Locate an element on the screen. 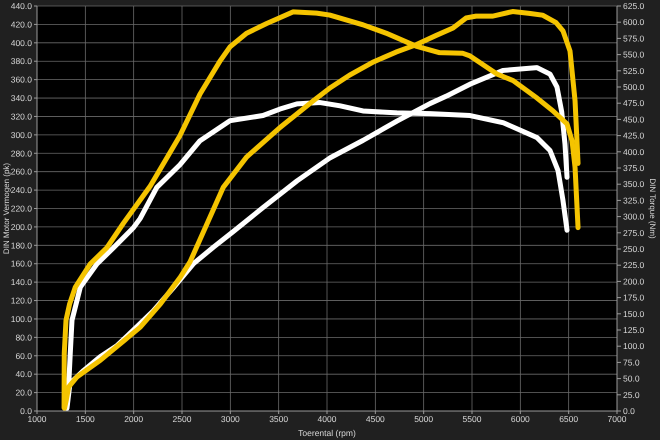 This screenshot has width=660, height=440. y2-tick-label: 550.0 is located at coordinates (634, 55).